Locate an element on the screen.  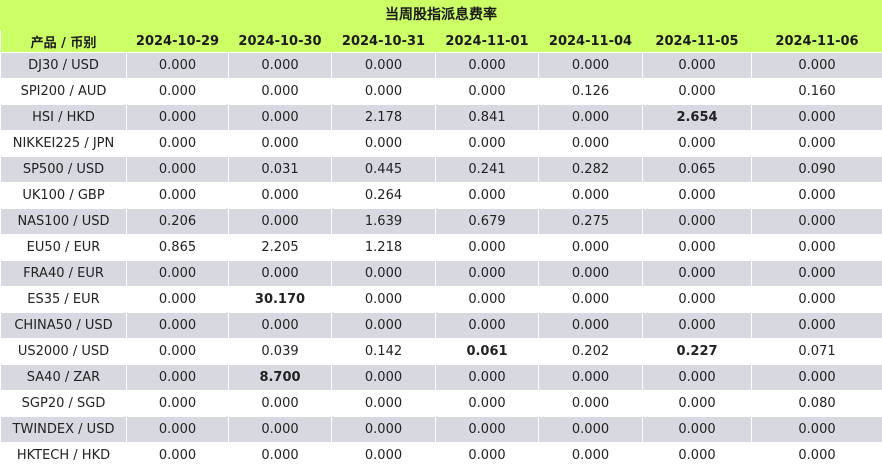
product-cell: NIKKEI225 / JPN is located at coordinates (63, 143).